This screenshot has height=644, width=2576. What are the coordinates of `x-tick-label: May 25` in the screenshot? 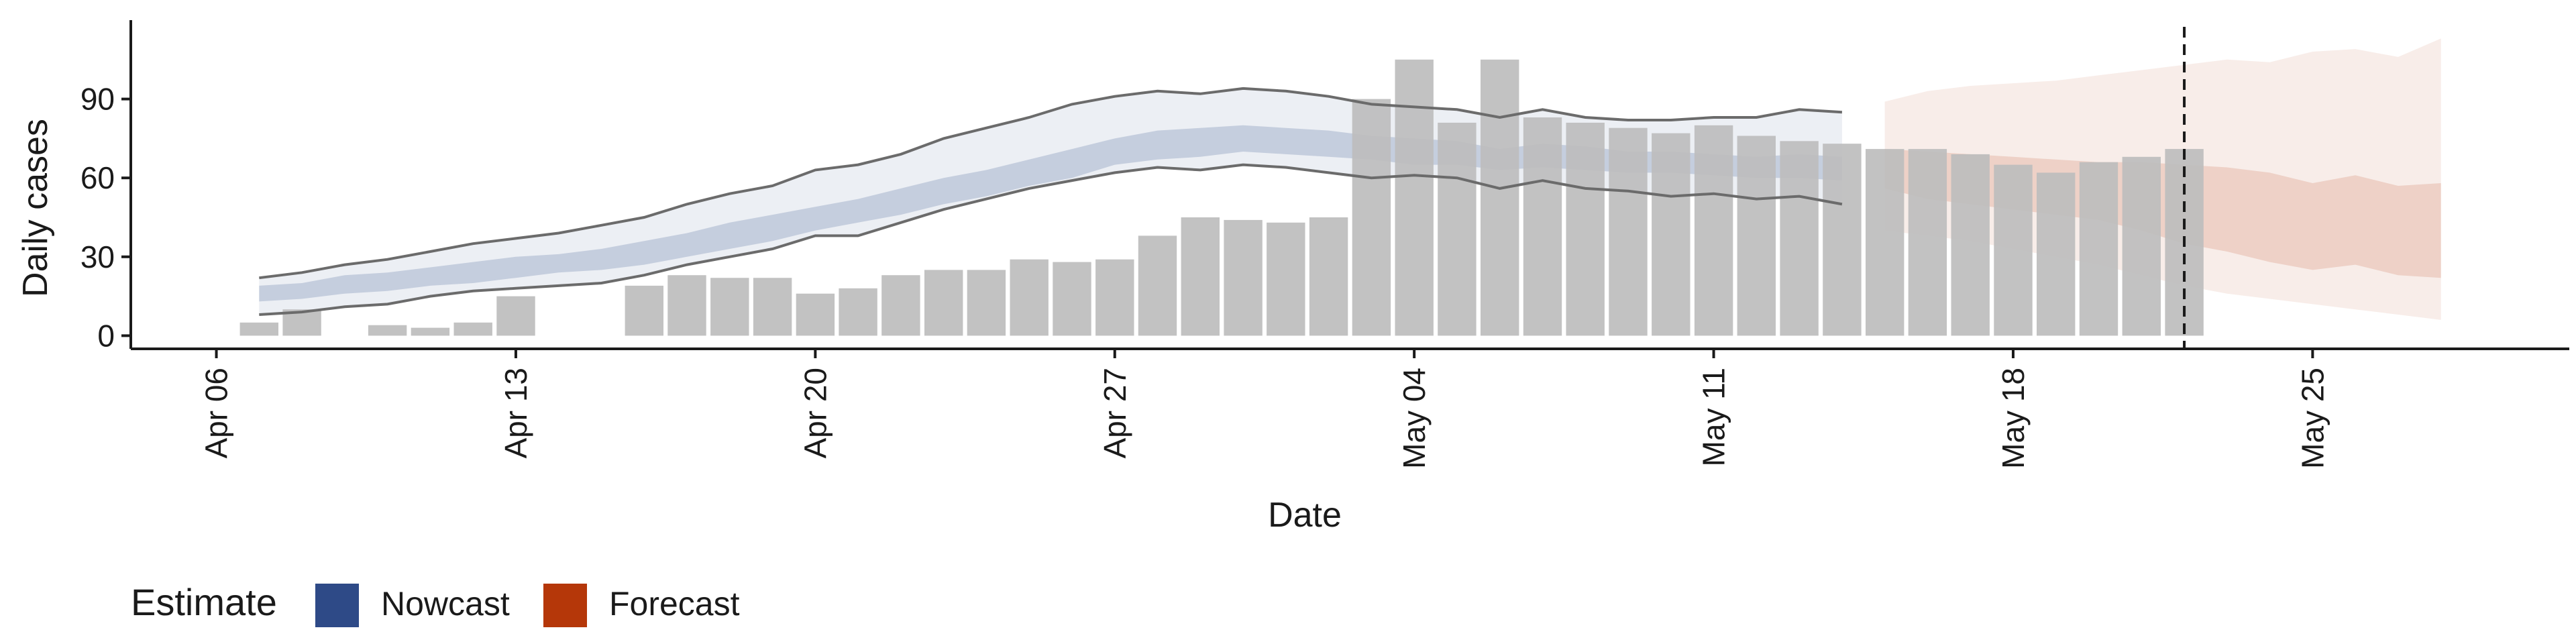 It's located at (2312, 418).